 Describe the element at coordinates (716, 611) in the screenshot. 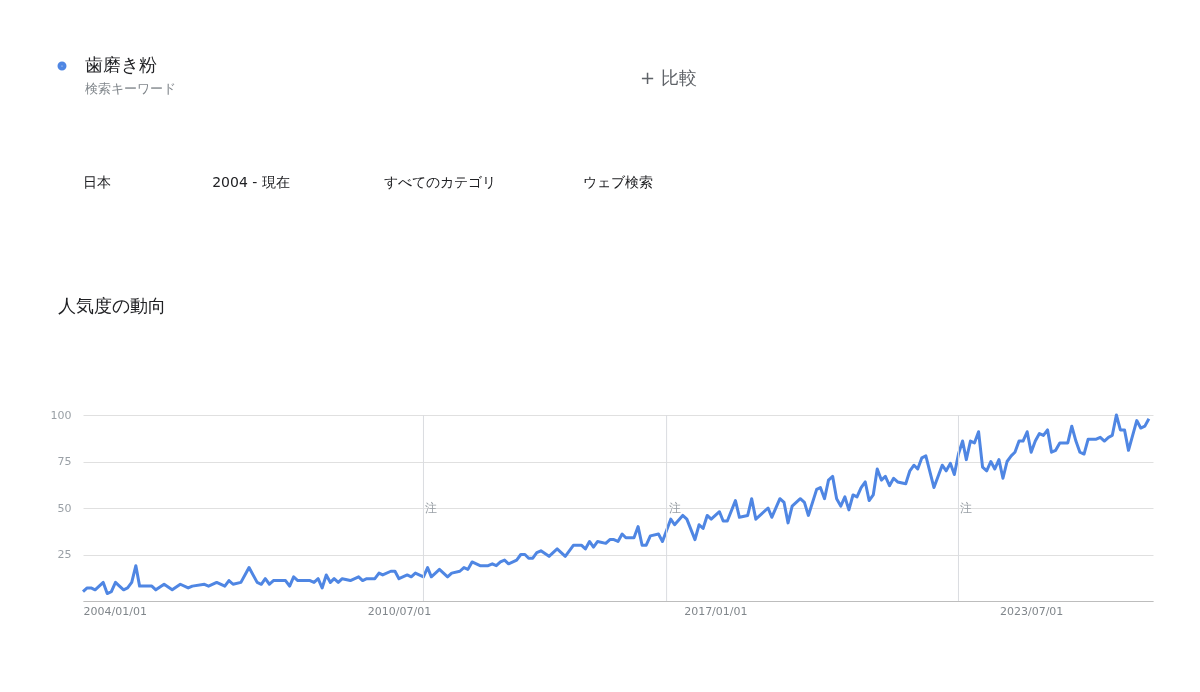

I see `x-tick-label: 2017/01/01` at that location.